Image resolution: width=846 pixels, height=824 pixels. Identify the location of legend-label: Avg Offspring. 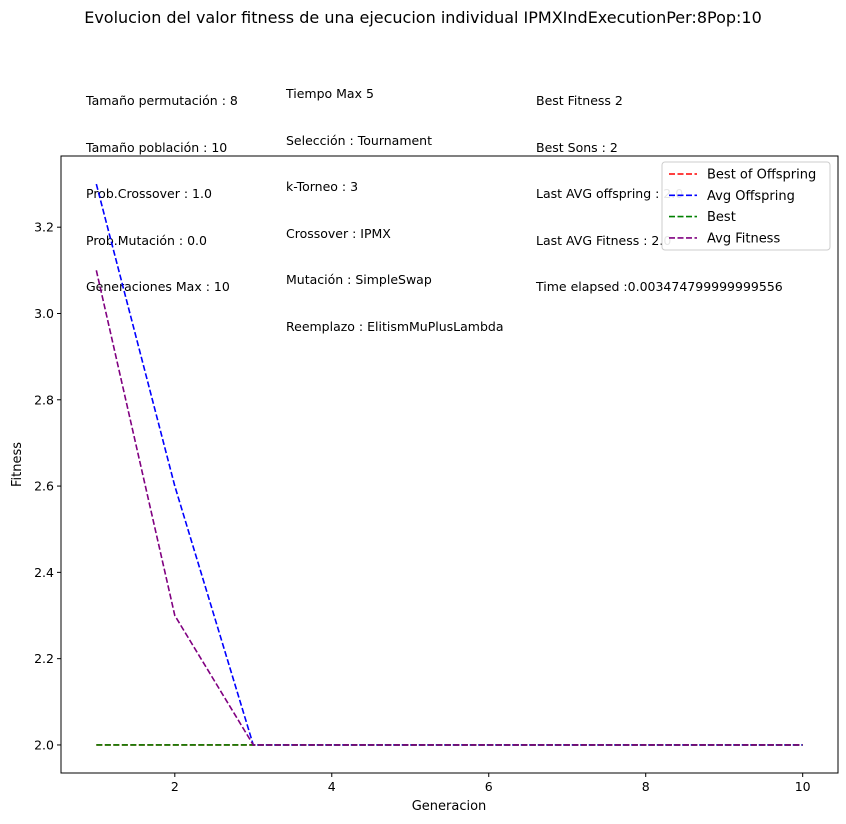
(751, 196).